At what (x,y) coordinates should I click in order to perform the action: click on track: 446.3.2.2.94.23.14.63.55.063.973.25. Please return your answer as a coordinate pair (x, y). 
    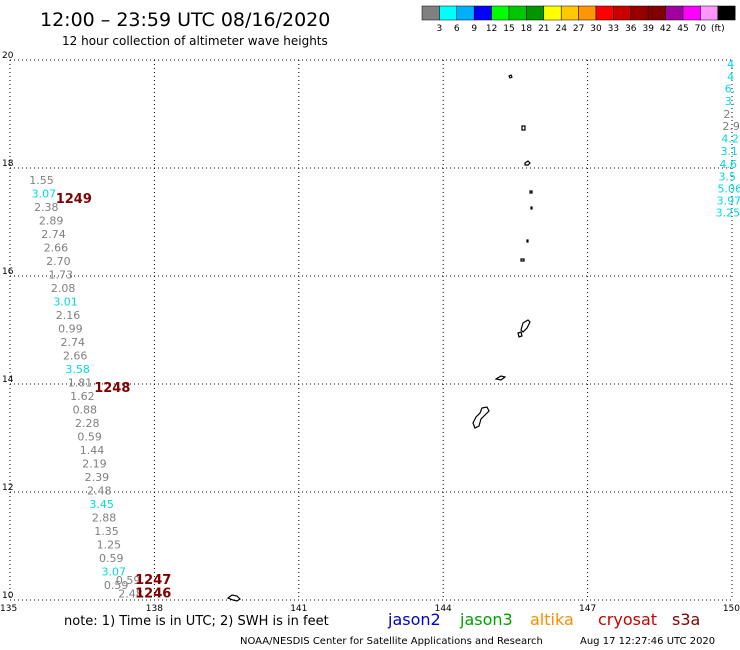
    Looking at the image, I should click on (728, 139).